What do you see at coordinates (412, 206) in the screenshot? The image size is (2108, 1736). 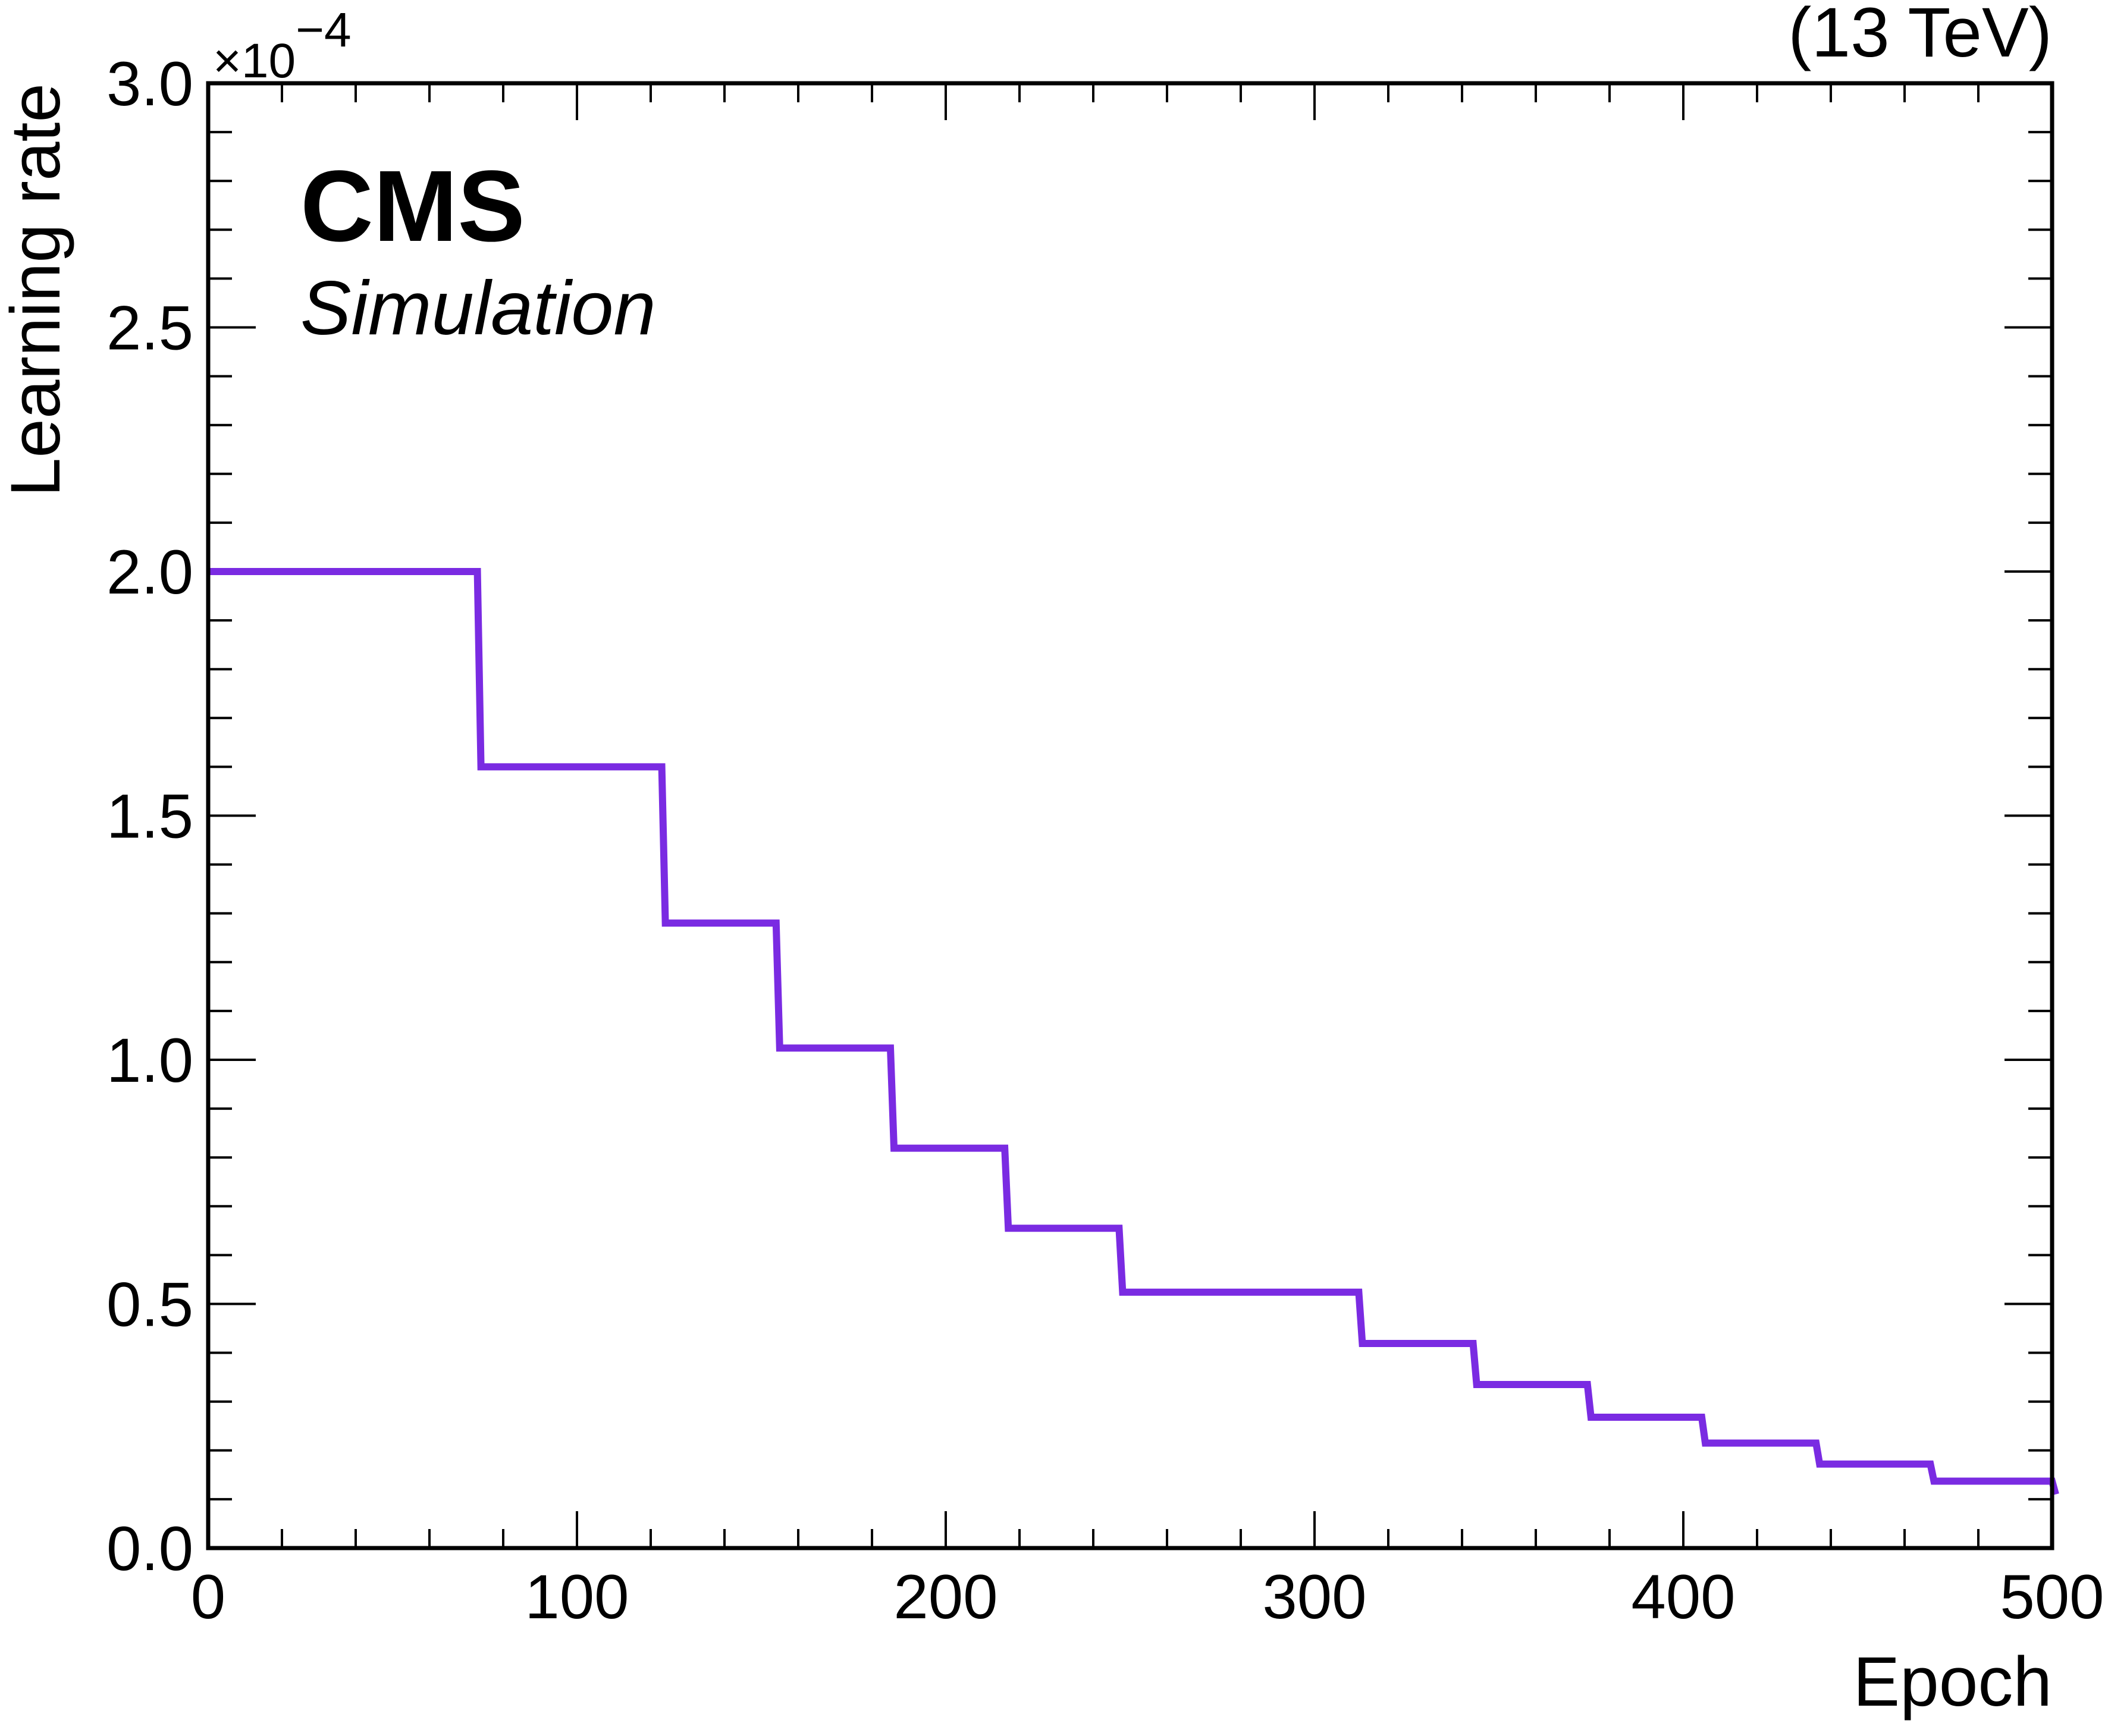 I see `cms-label: CMS` at bounding box center [412, 206].